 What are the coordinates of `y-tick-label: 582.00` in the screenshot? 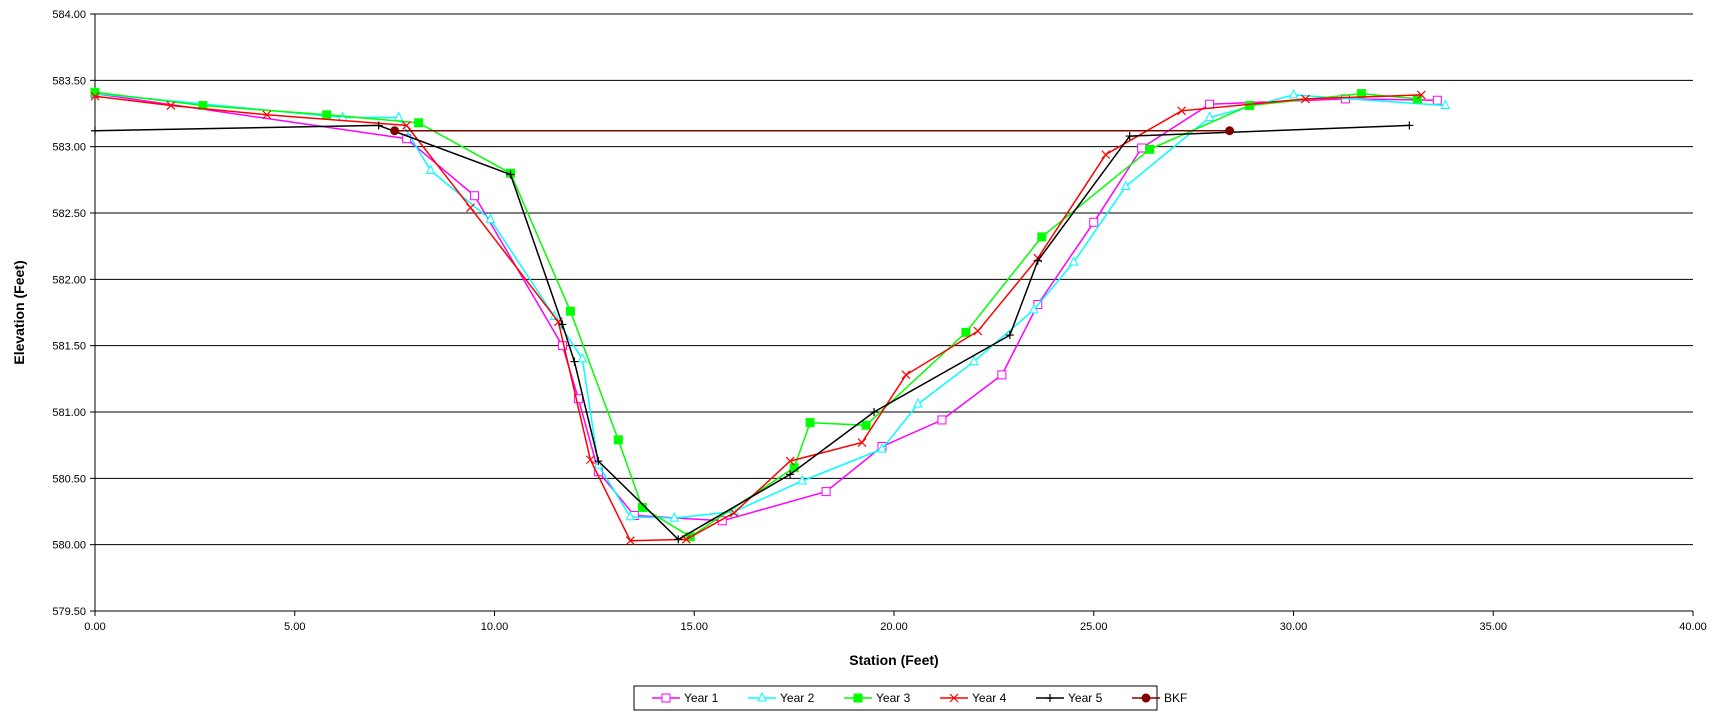 It's located at (69, 280).